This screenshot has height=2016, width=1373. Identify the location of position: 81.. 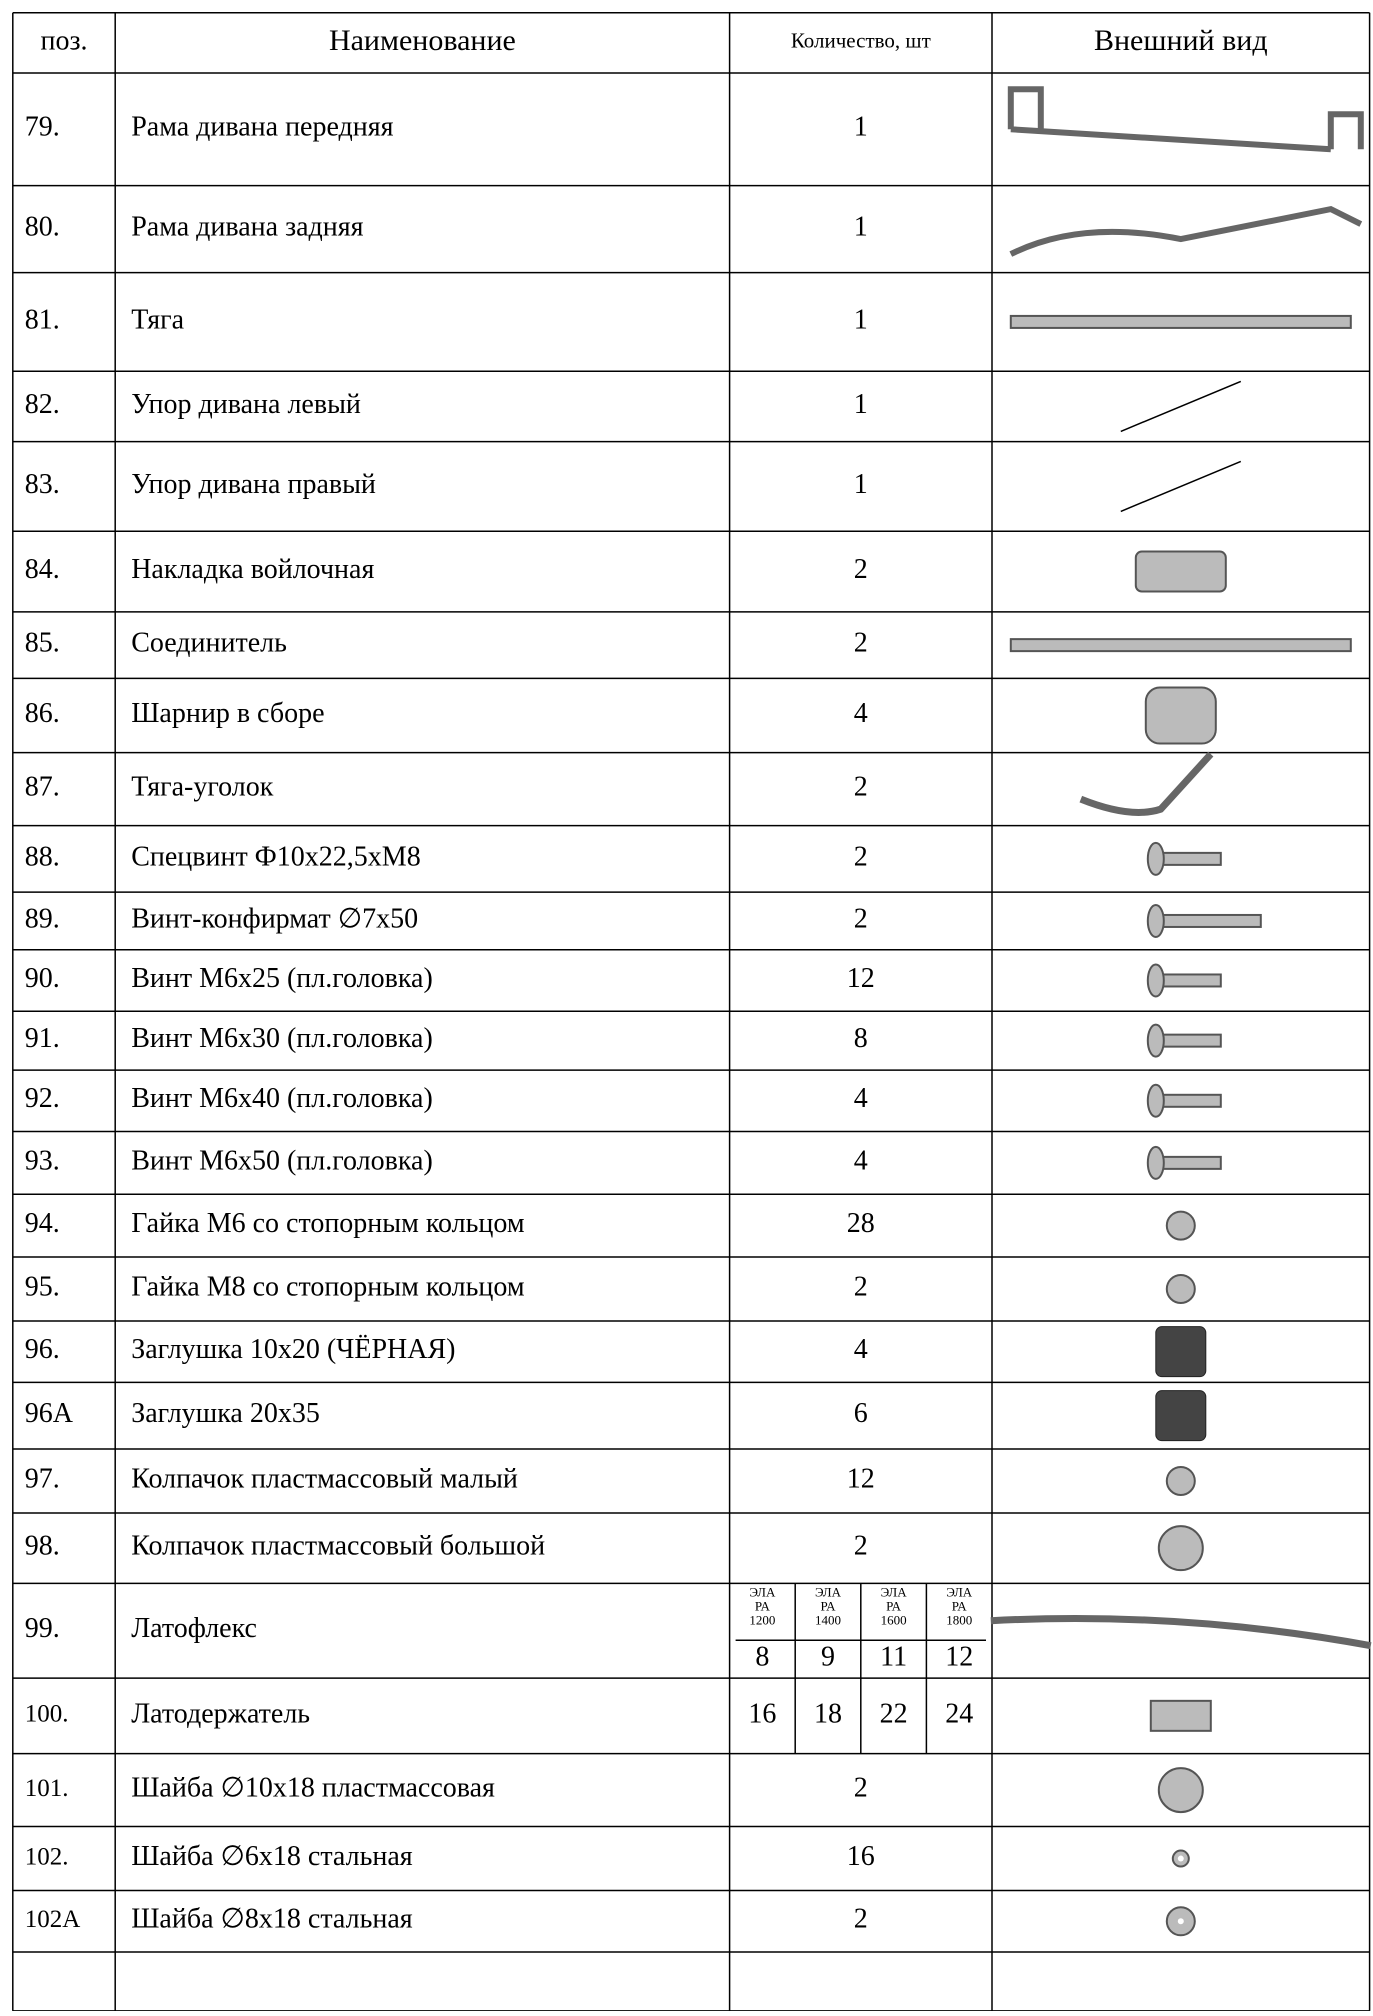
(42, 319).